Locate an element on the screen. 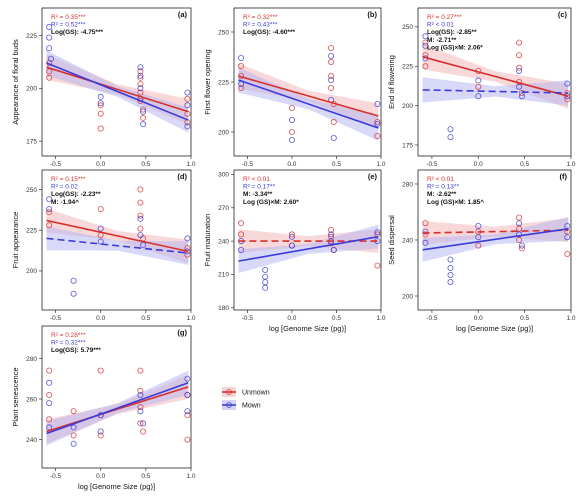 This screenshot has width=580, height=499. stat-line: M: -2.71** is located at coordinates (442, 40).